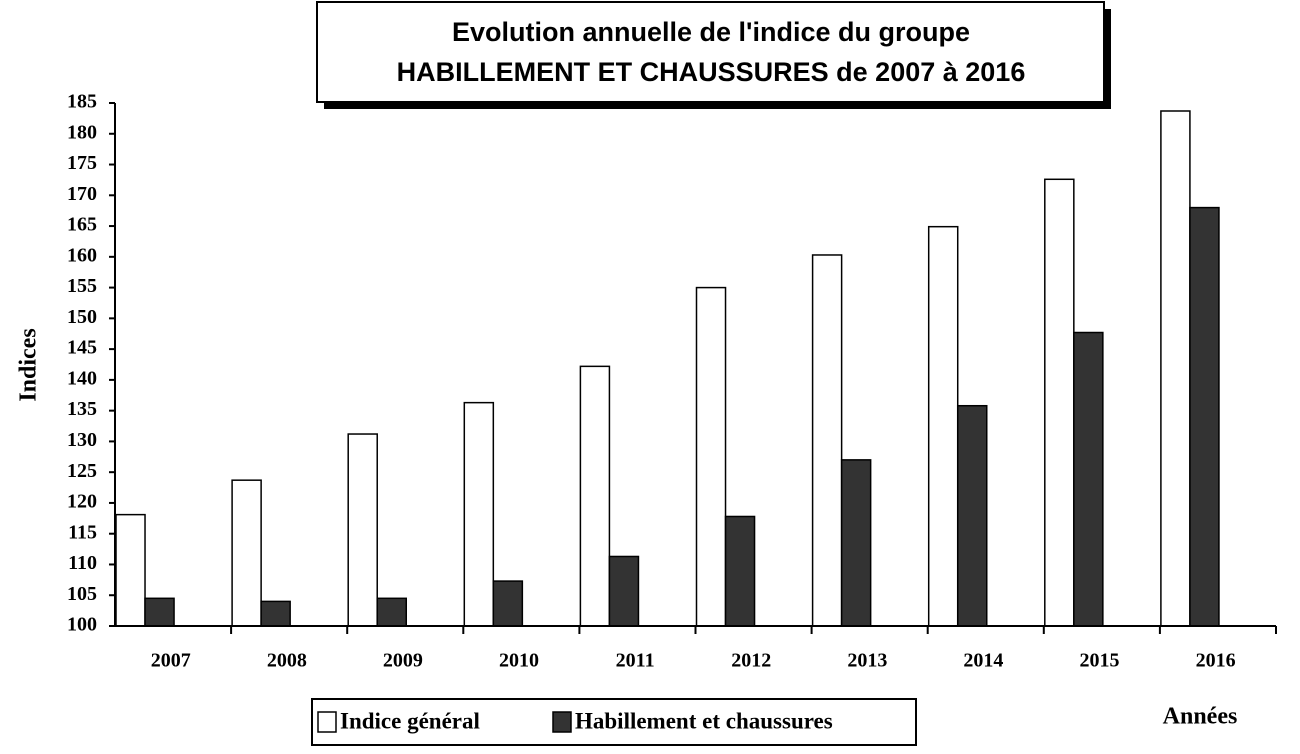 This screenshot has height=754, width=1300. Describe the element at coordinates (635, 661) in the screenshot. I see `x-tick-label: 2011` at that location.